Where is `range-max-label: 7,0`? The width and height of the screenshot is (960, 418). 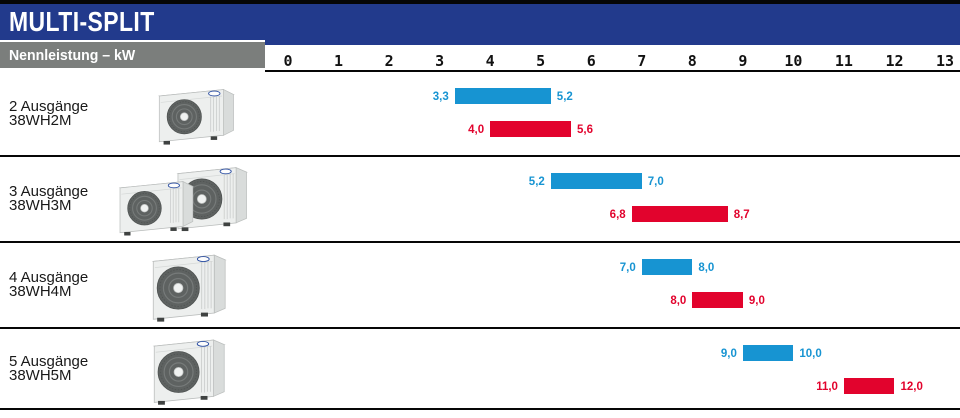
range-max-label: 7,0 is located at coordinates (655, 182).